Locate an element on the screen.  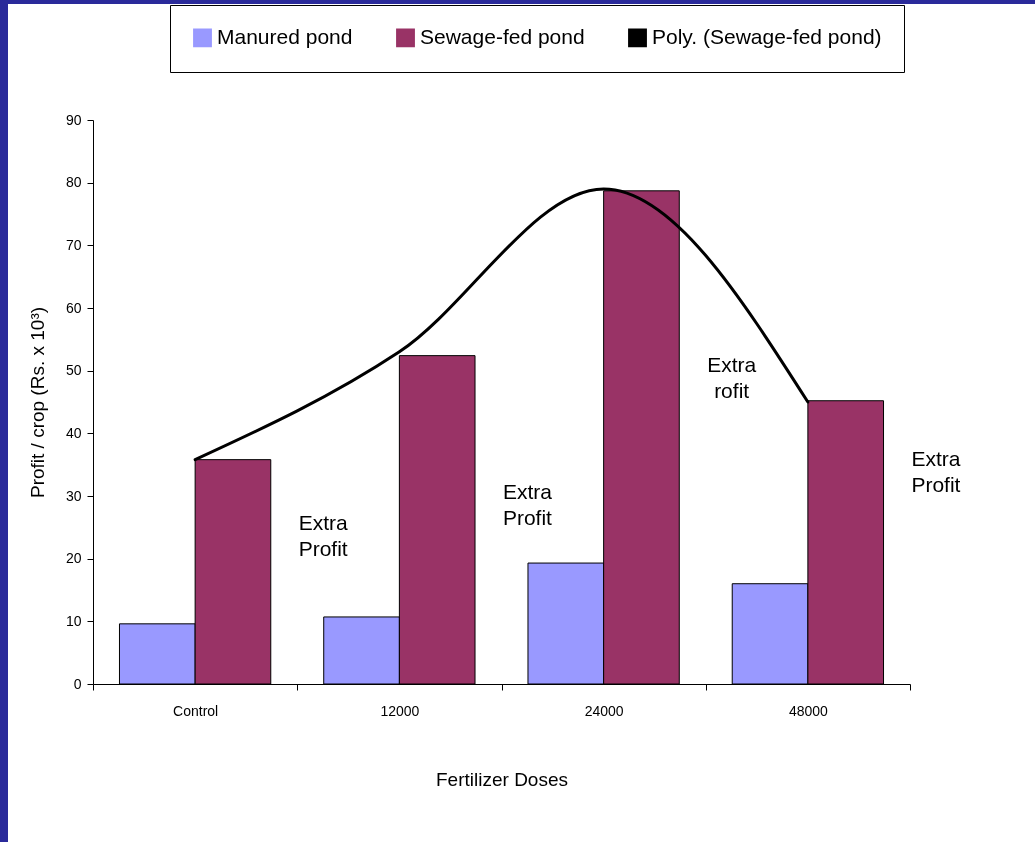
y-tick-label: 40 is located at coordinates (73, 432).